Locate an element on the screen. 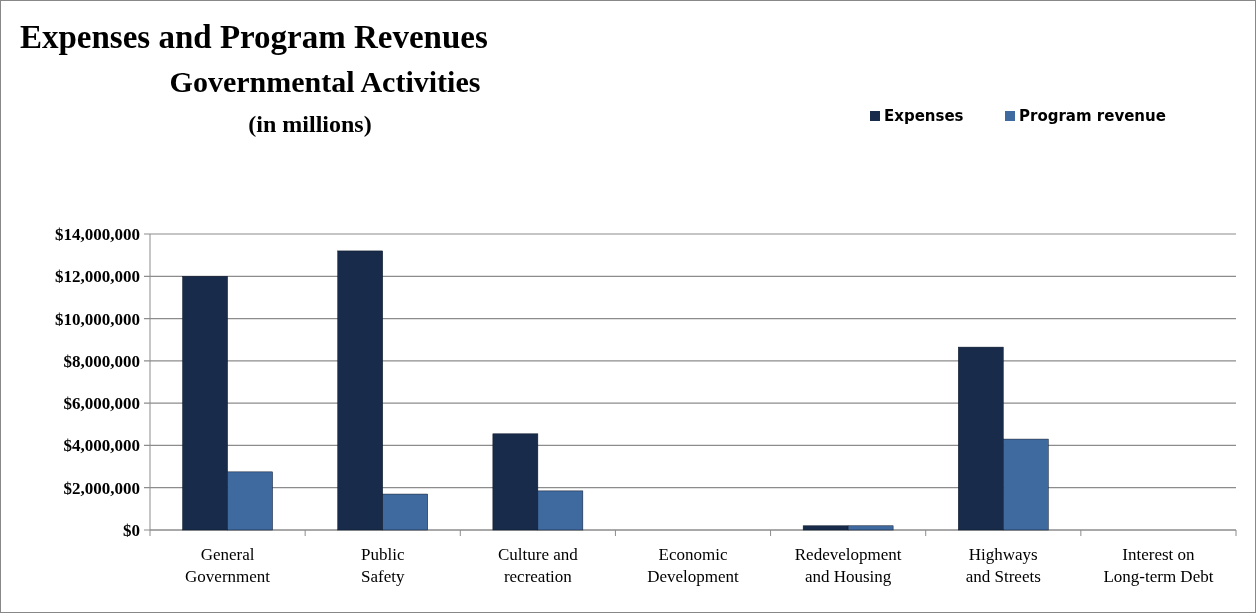  x-tick-label: Redevelopment and Housing is located at coordinates (848, 565).